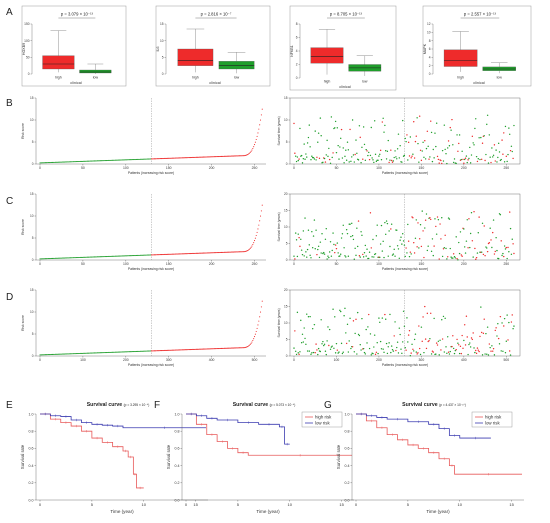 Image resolution: width=550 pixels, height=523 pixels. I want to click on y-tick-label: 2, so click(297, 65).